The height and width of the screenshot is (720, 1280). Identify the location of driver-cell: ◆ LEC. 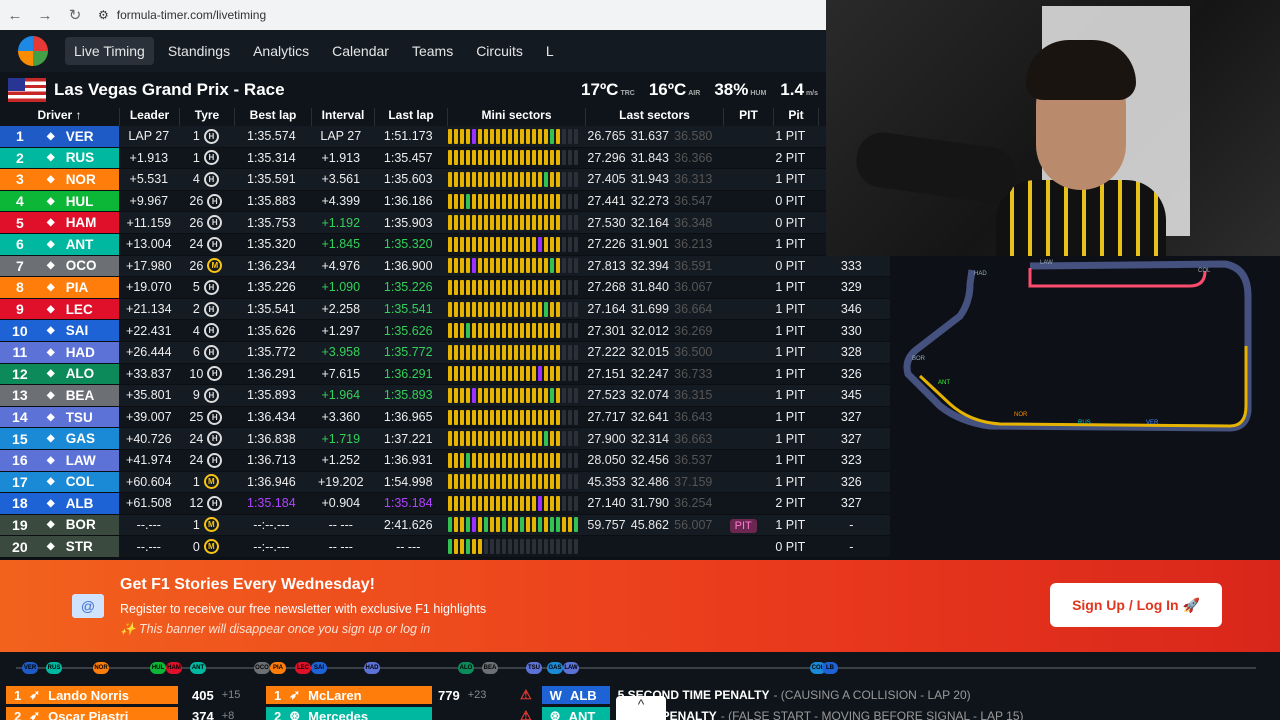
(79, 309).